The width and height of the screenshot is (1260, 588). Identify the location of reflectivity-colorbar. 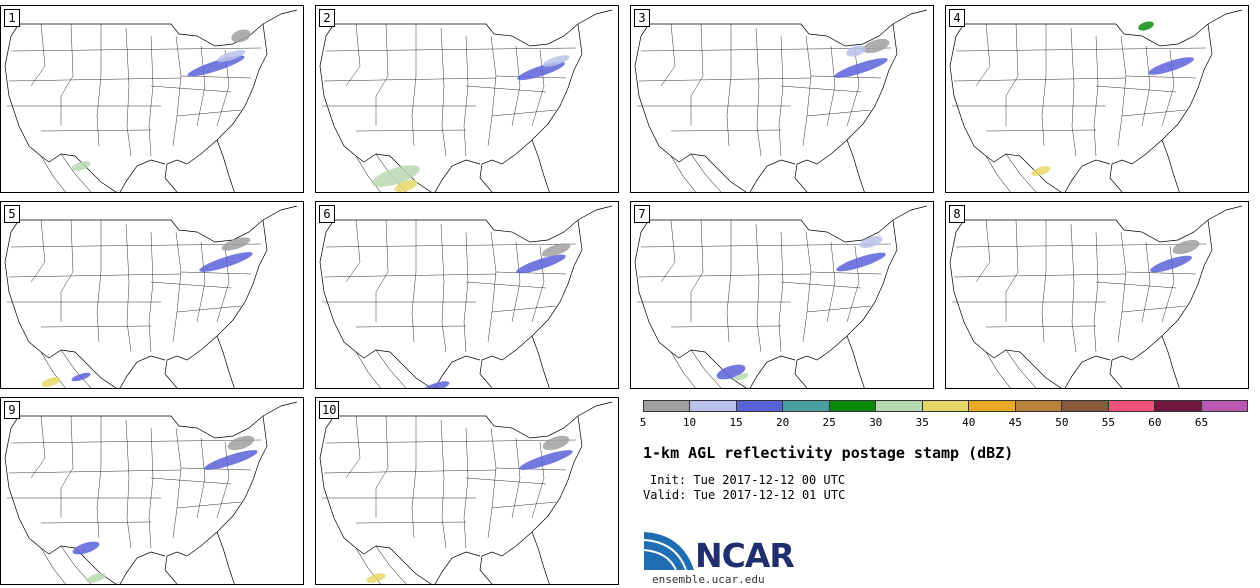
(945, 406).